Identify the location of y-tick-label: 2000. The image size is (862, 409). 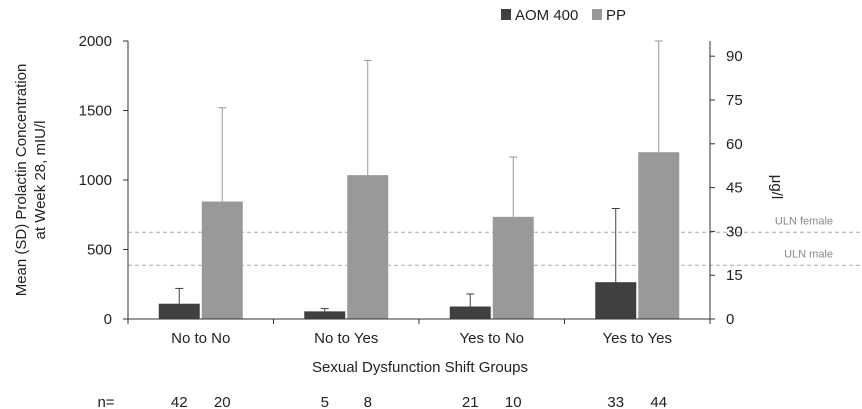
(95, 41).